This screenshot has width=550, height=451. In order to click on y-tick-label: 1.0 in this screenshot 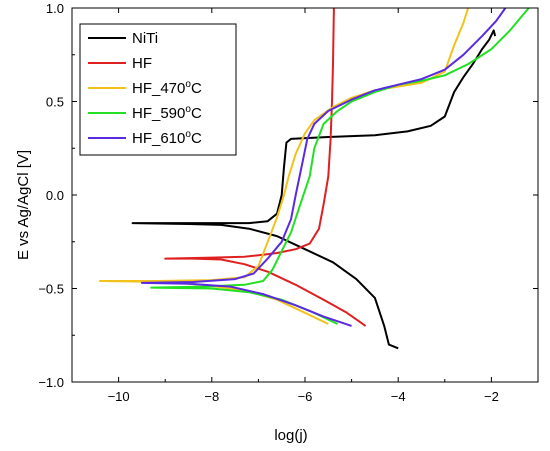, I will do `click(55, 8)`.